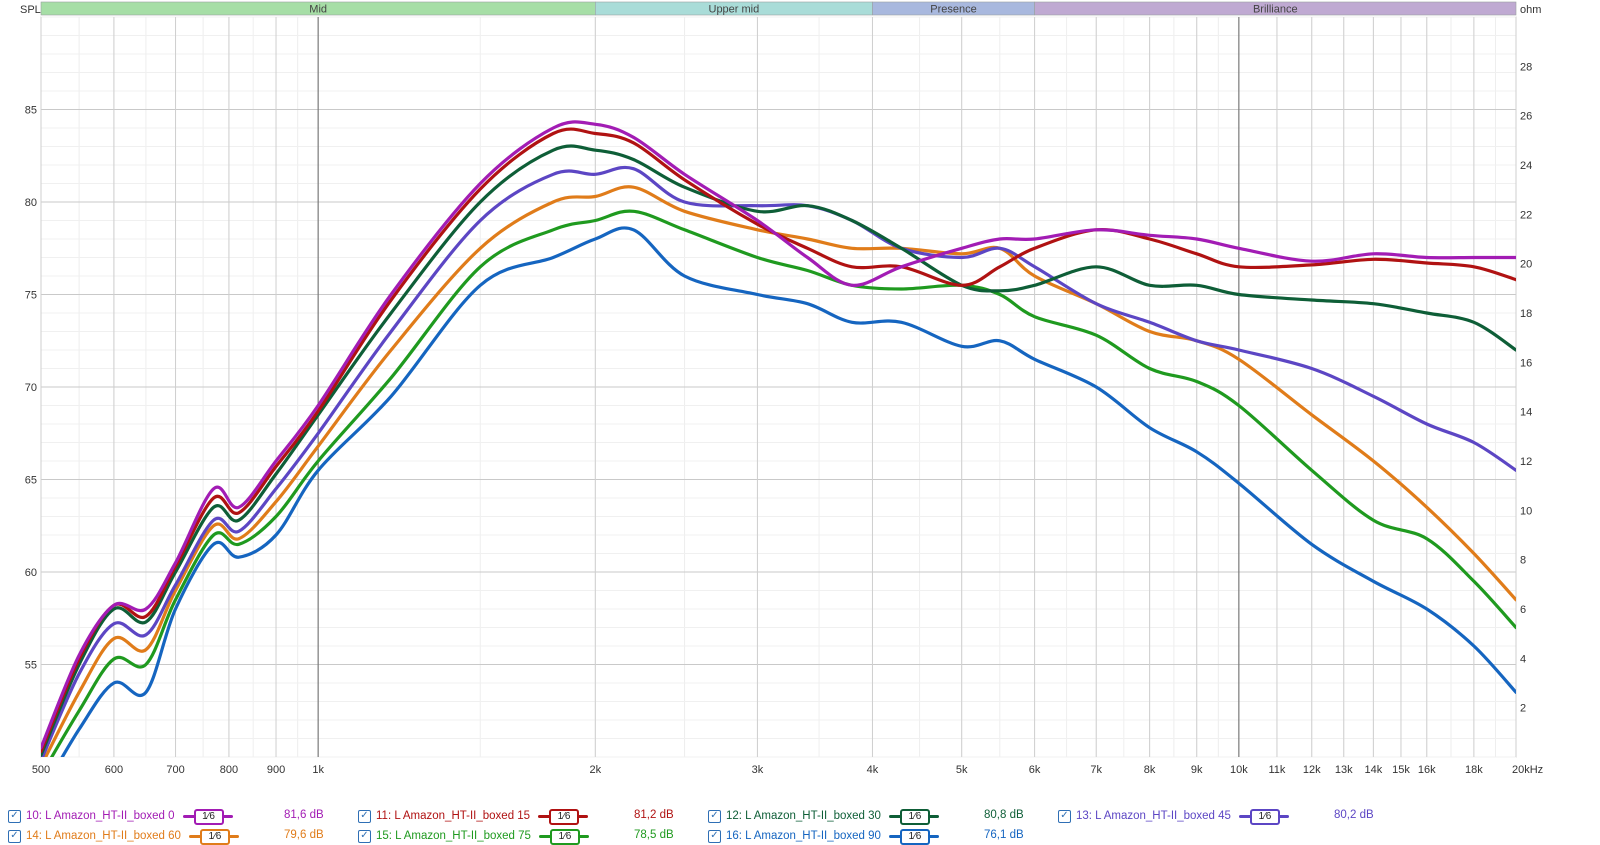  I want to click on y-tick-label: 65, so click(31, 481).